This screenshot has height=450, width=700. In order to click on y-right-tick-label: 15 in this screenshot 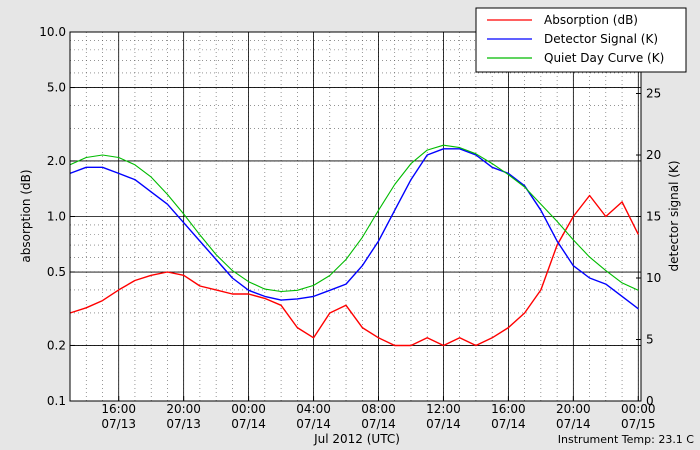, I will do `click(653, 217)`.